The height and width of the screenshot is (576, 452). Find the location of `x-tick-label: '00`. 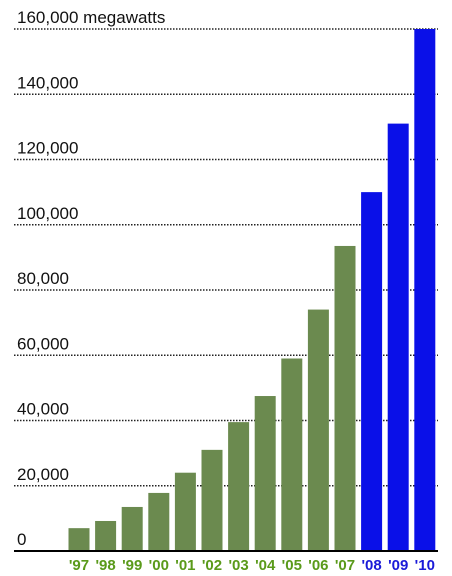

x-tick-label: '00 is located at coordinates (159, 565).